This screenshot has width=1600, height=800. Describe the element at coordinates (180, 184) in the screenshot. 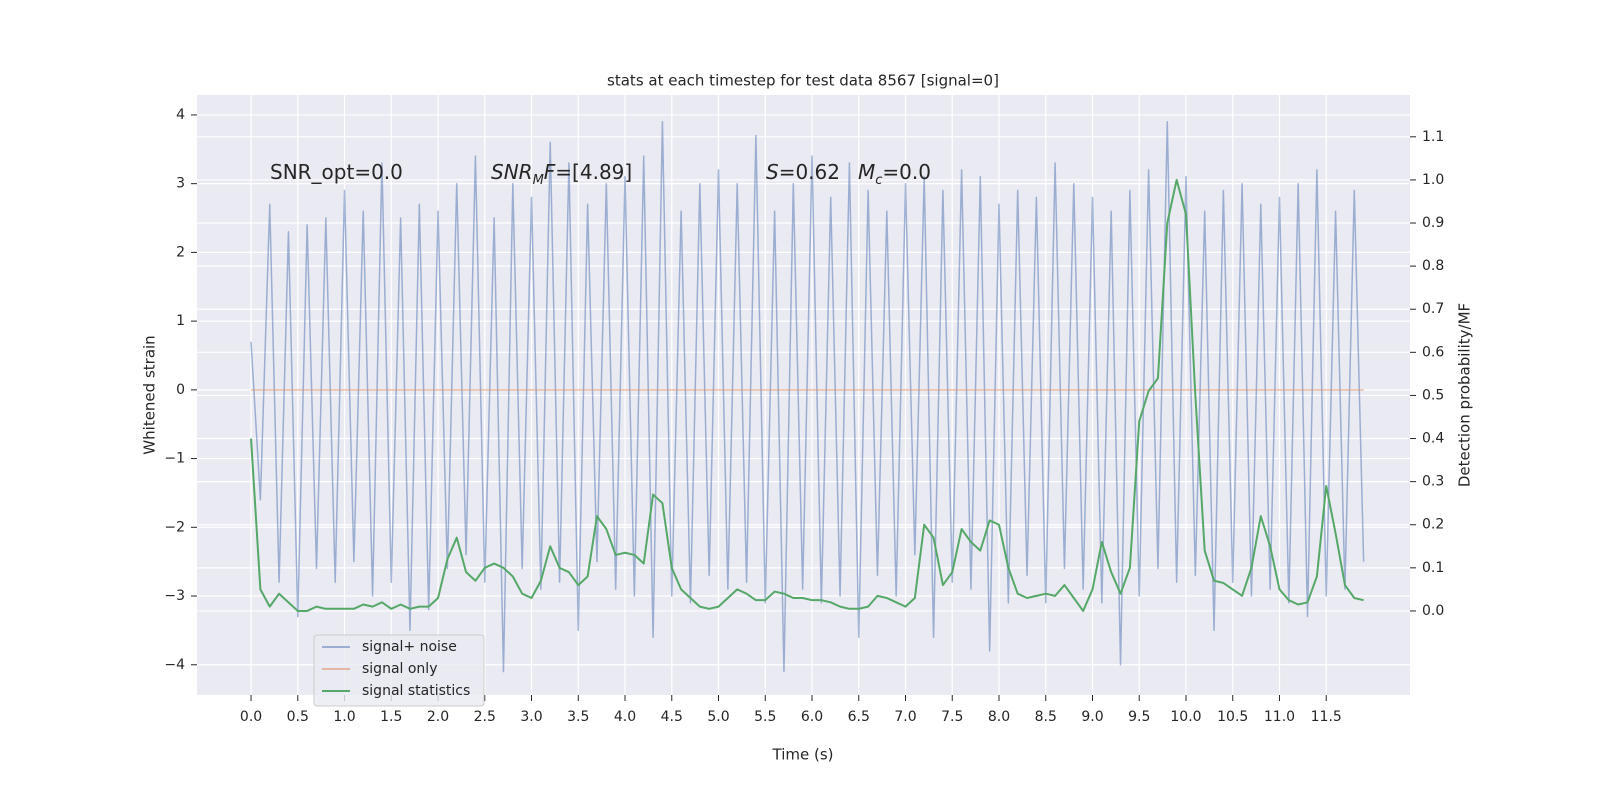

I see `y-tick-label: 3` at that location.